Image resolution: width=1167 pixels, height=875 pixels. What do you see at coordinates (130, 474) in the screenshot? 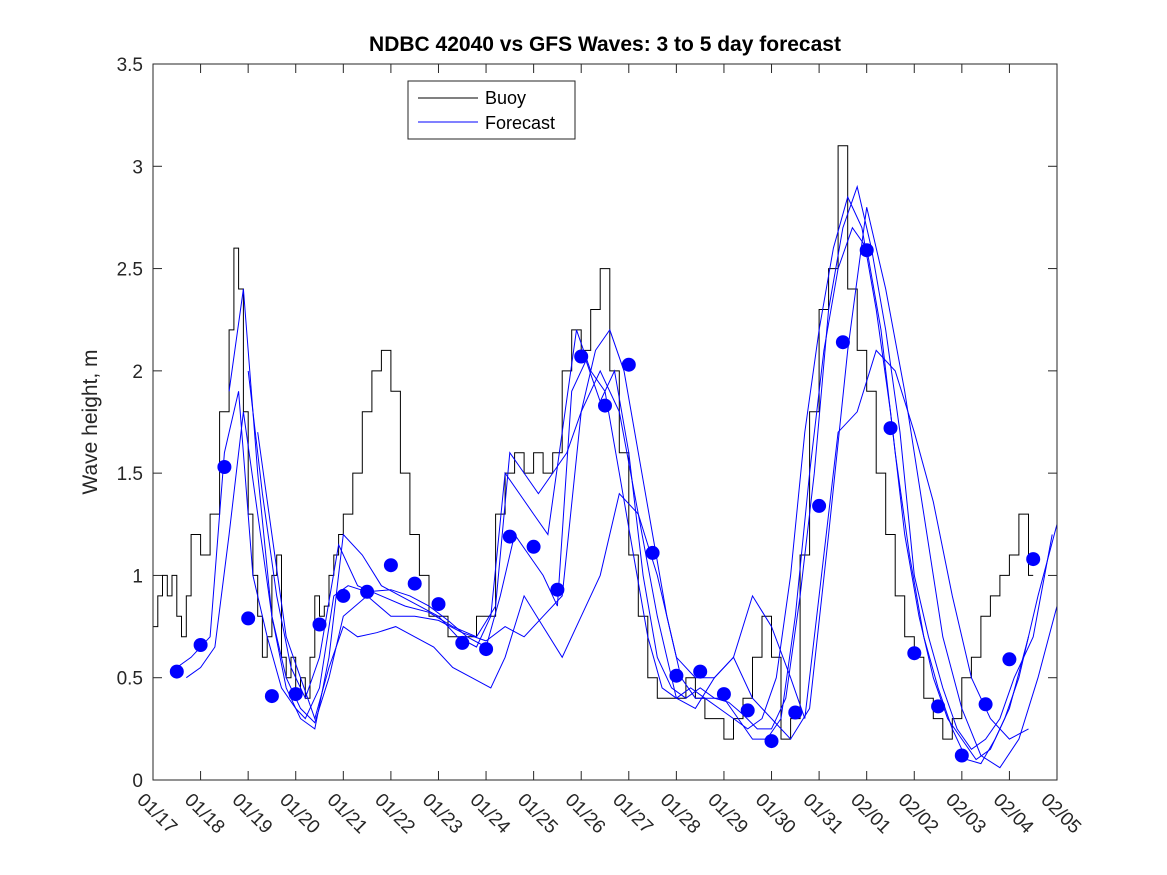
I see `y-tick-label: 1.5` at bounding box center [130, 474].